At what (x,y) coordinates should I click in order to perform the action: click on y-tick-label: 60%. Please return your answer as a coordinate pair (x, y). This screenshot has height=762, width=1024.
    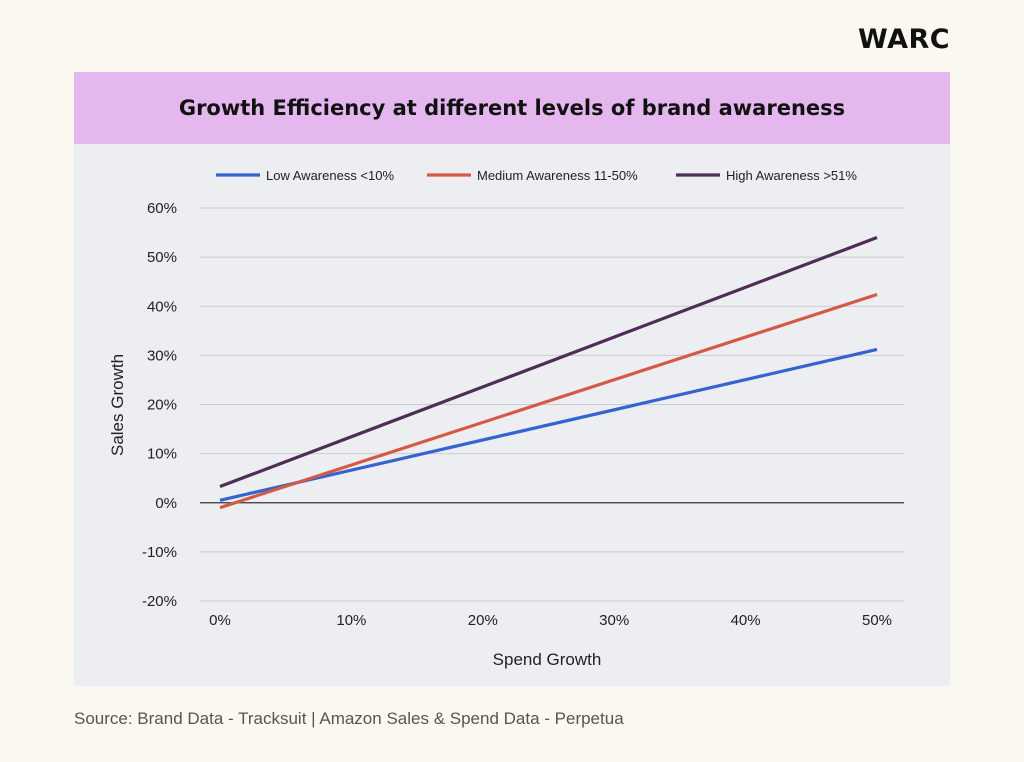
    Looking at the image, I should click on (162, 208).